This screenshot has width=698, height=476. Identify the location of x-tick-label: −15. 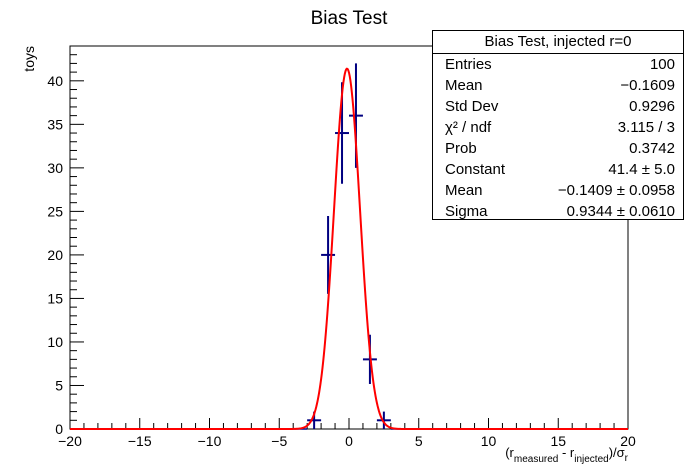
(140, 441).